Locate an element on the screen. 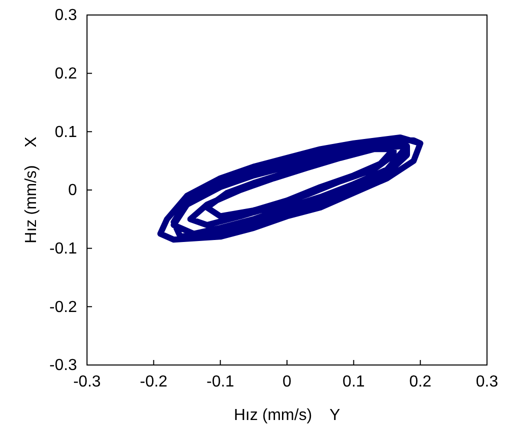 The height and width of the screenshot is (435, 525). y-tick-label: -0.2 is located at coordinates (63, 307).